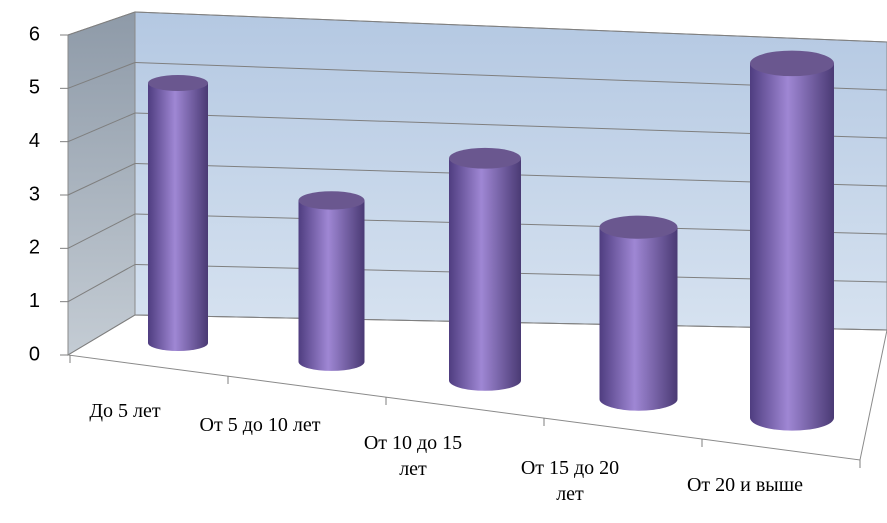 The width and height of the screenshot is (887, 523). I want to click on x-tick-label: От 5 до 10 лет, so click(260, 425).